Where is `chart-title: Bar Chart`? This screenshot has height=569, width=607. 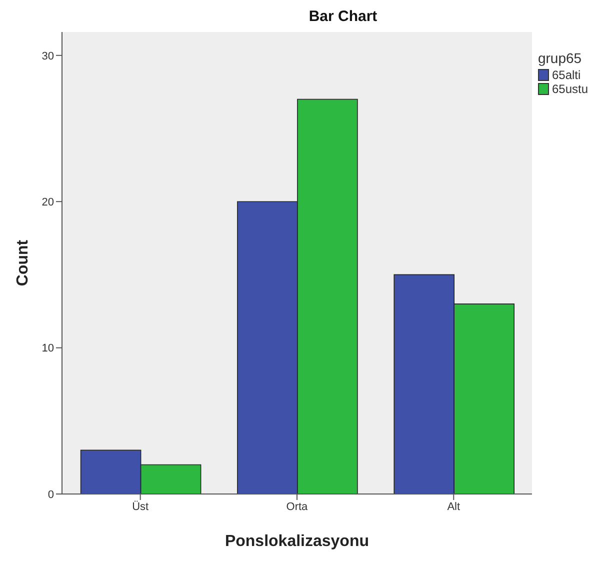 chart-title: Bar Chart is located at coordinates (343, 17).